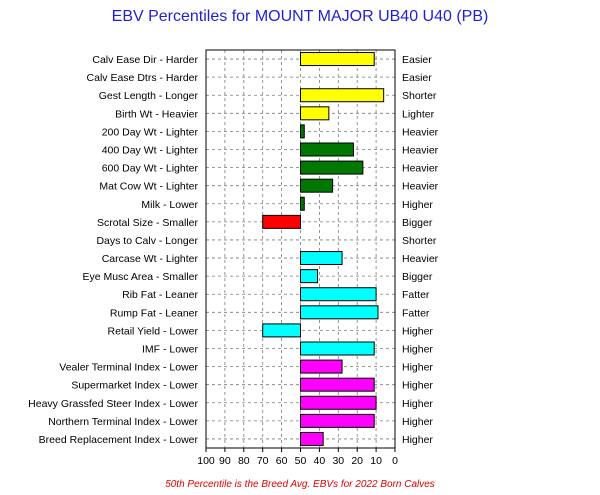  I want to click on category-label: Retail Yield - Lower, so click(153, 331).